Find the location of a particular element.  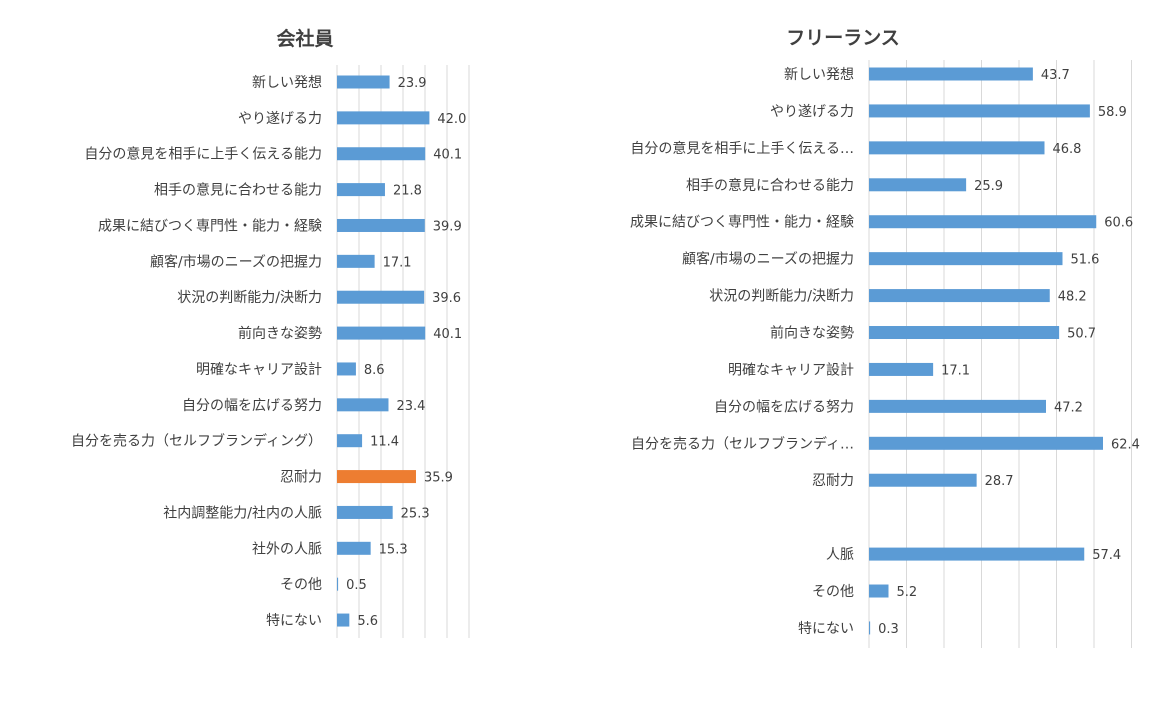

data-label: 35.9 is located at coordinates (438, 478).